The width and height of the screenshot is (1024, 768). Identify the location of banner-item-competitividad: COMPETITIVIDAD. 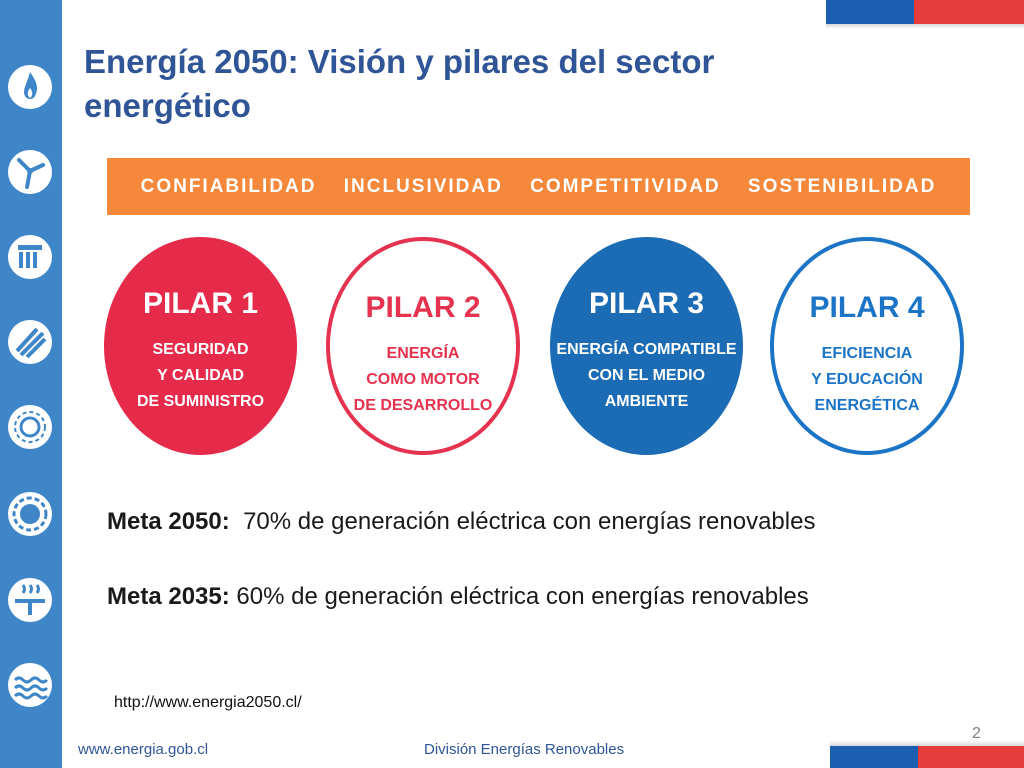
(625, 186).